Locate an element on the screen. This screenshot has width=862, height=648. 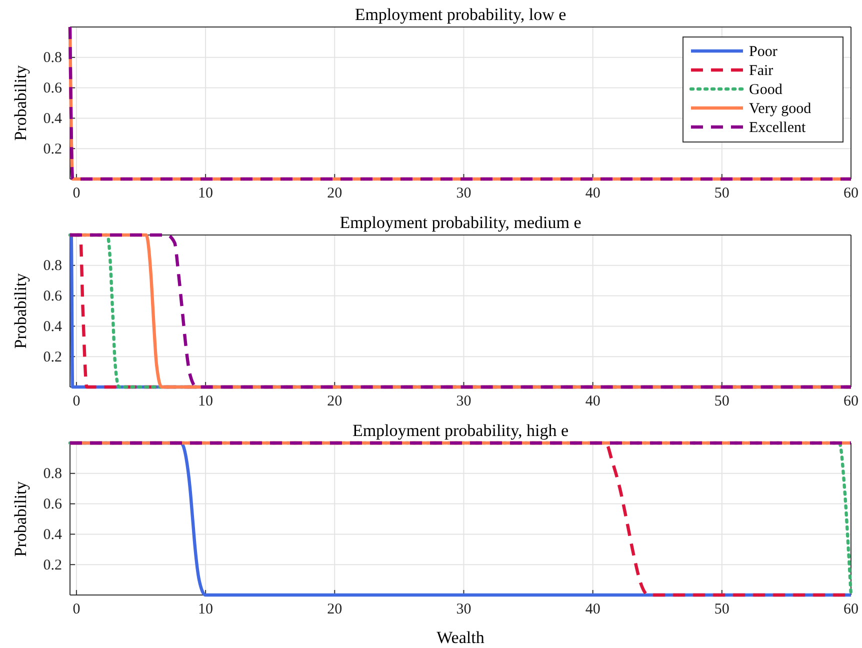
legend-label: Fair is located at coordinates (761, 71).